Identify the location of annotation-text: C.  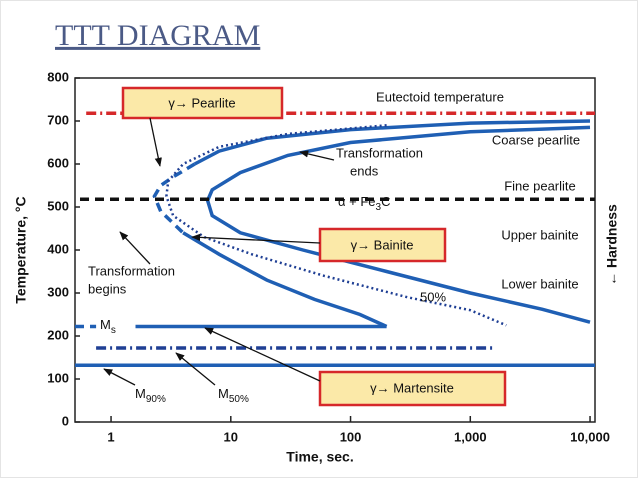
(385, 201).